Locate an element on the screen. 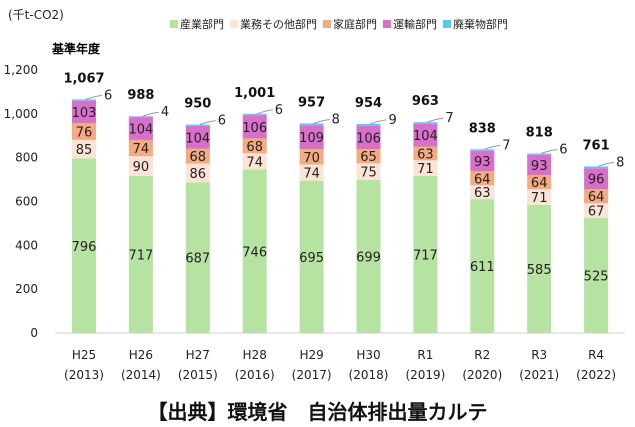 This screenshot has height=427, width=635. total-label: 838 is located at coordinates (482, 128).